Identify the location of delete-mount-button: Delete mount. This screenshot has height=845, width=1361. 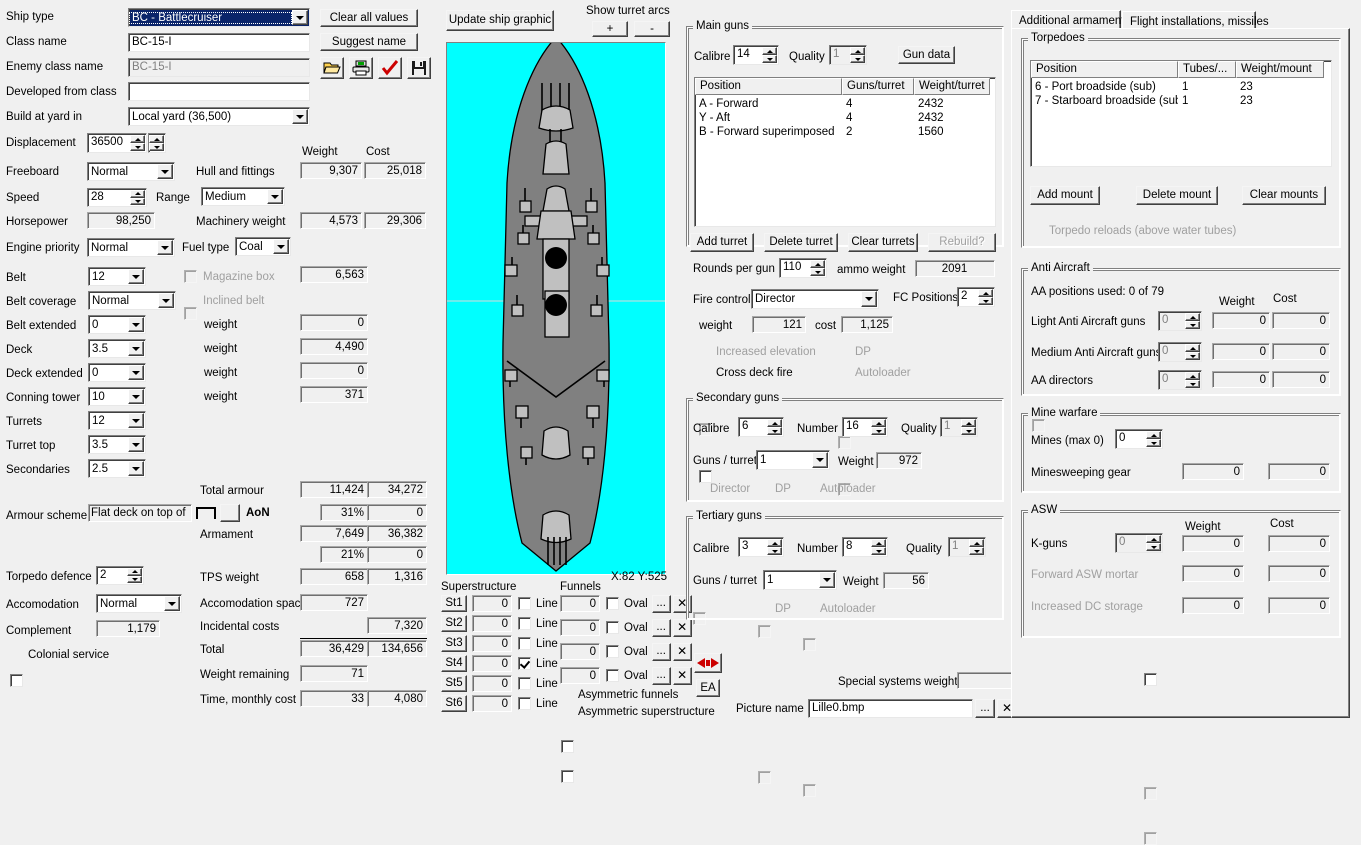
(1177, 195).